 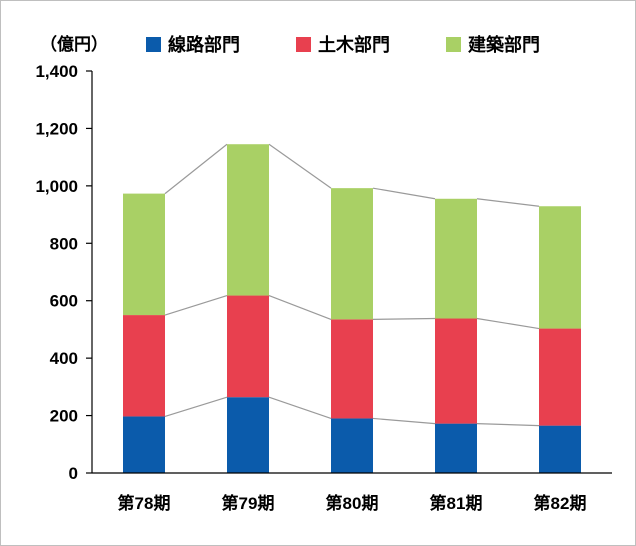 I want to click on x-axis: 第78期 第79期 第80期 第81期 第82期, so click(x=352, y=492).